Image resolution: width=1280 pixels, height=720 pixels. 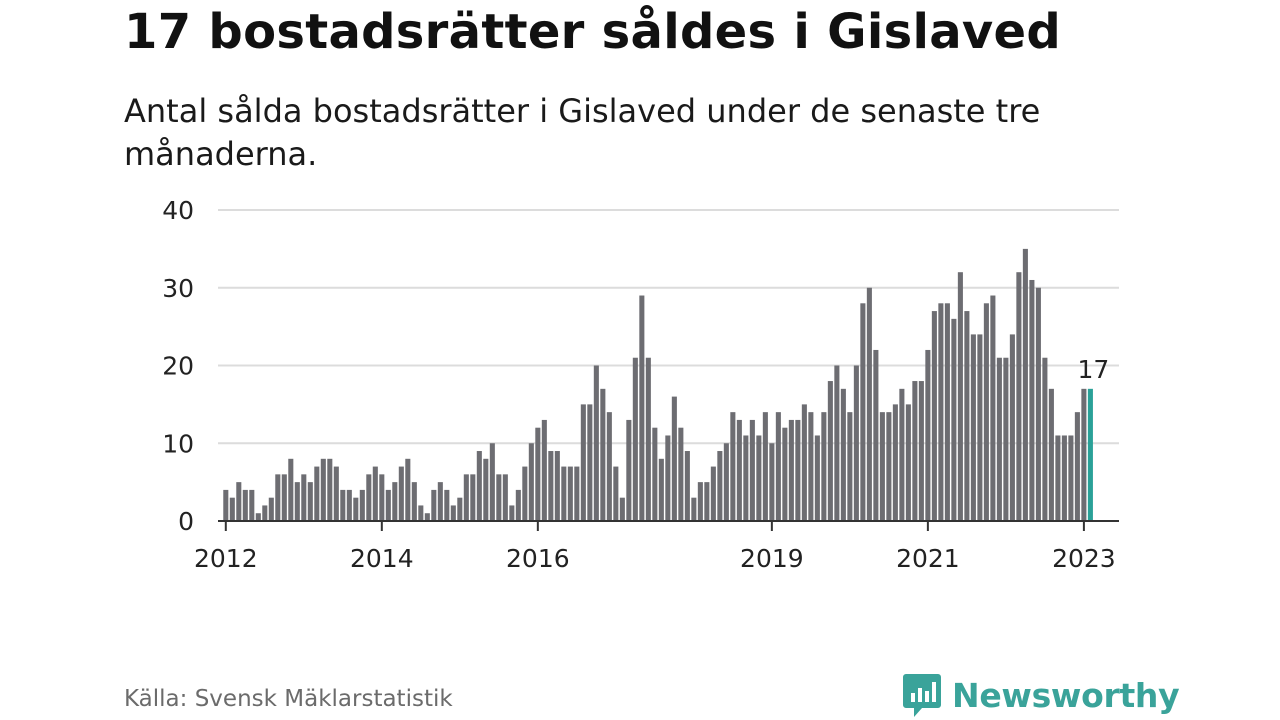 I want to click on x-tick-label: 2014, so click(x=382, y=558).